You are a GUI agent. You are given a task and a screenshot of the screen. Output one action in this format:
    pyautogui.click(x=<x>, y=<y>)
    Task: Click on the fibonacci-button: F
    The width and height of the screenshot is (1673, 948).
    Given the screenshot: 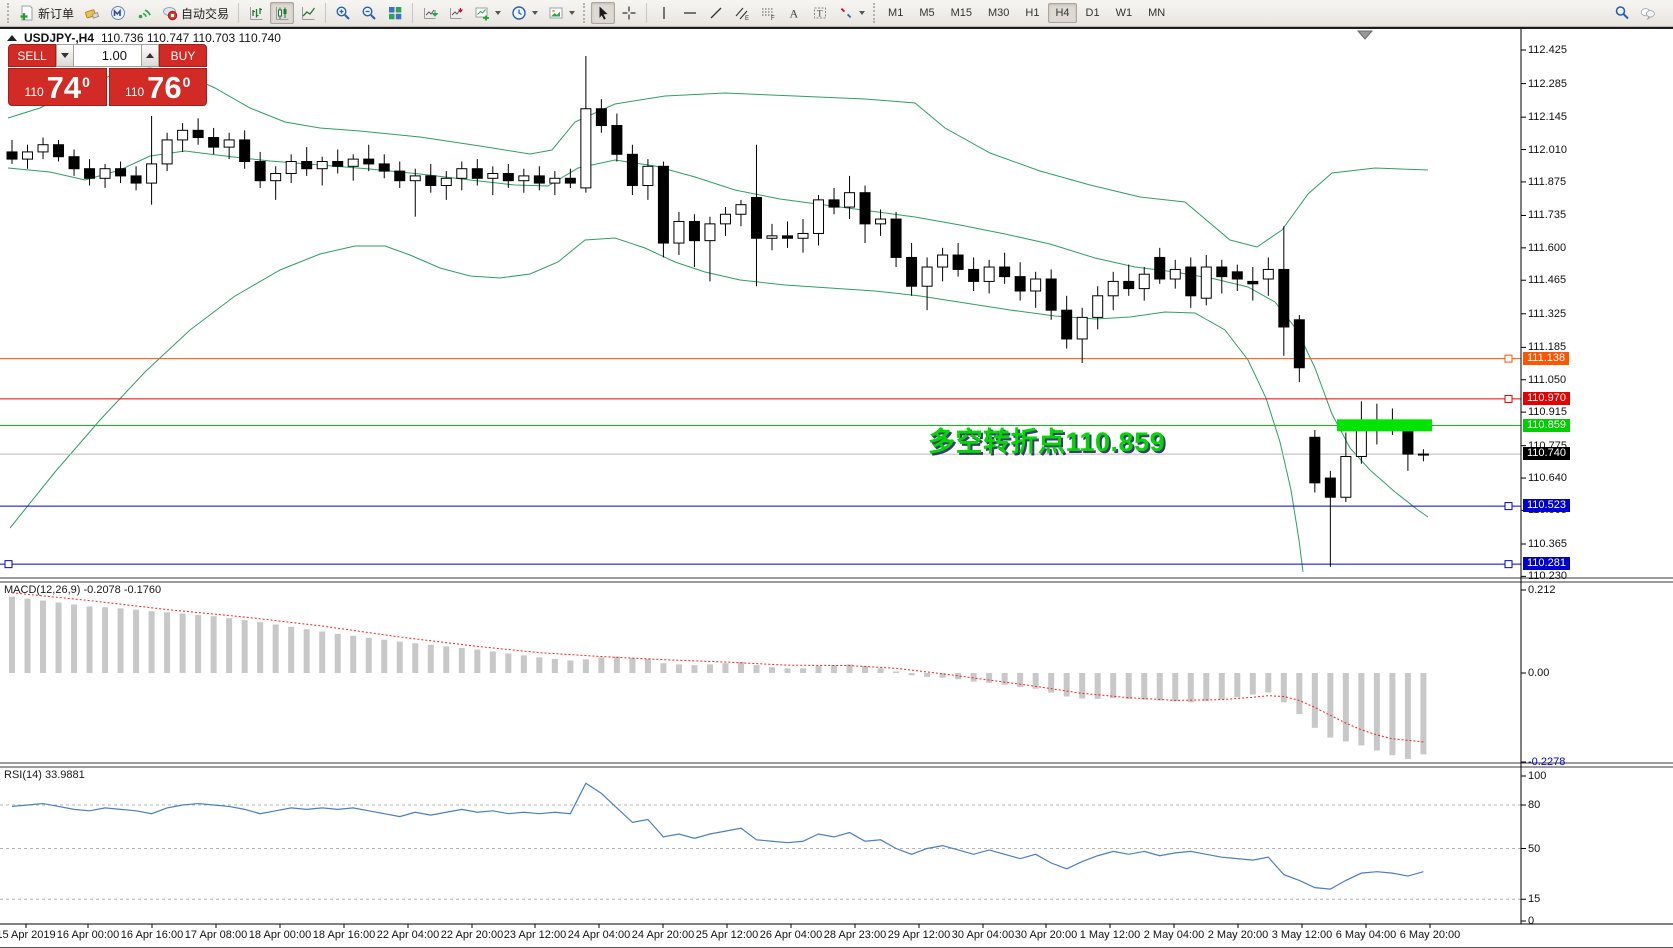 What is the action you would take?
    pyautogui.click(x=768, y=13)
    